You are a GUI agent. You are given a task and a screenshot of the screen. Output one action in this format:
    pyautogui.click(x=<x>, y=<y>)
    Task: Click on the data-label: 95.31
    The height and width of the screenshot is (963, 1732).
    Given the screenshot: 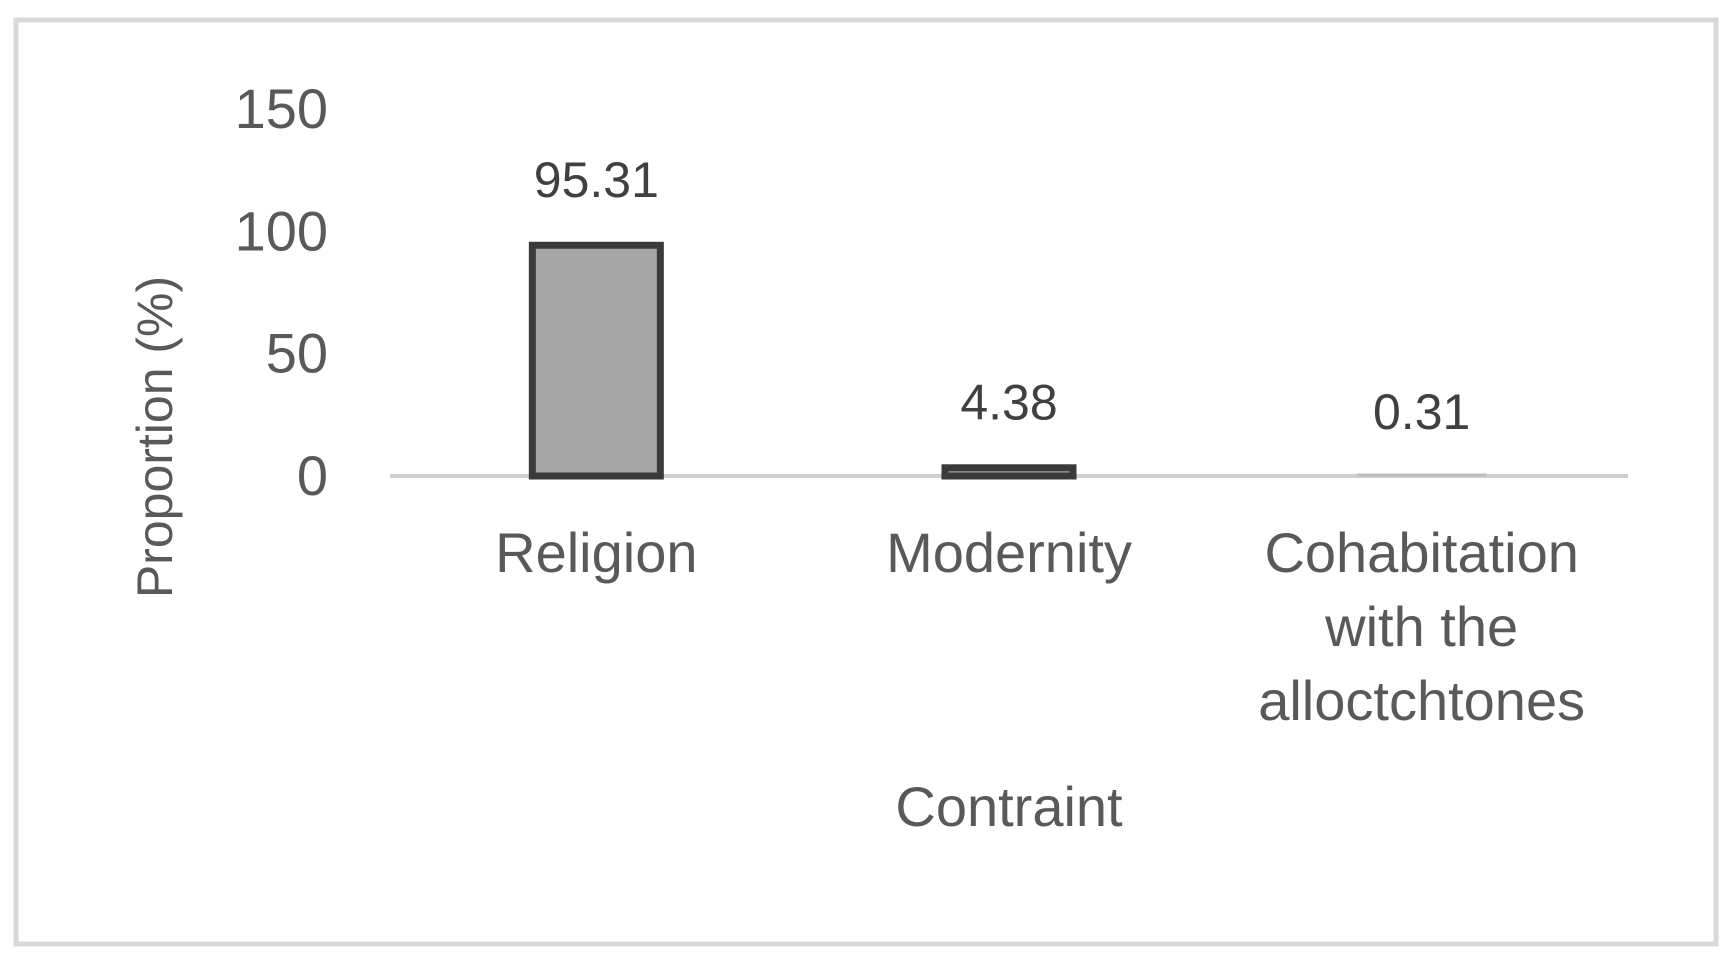 What is the action you would take?
    pyautogui.click(x=596, y=180)
    